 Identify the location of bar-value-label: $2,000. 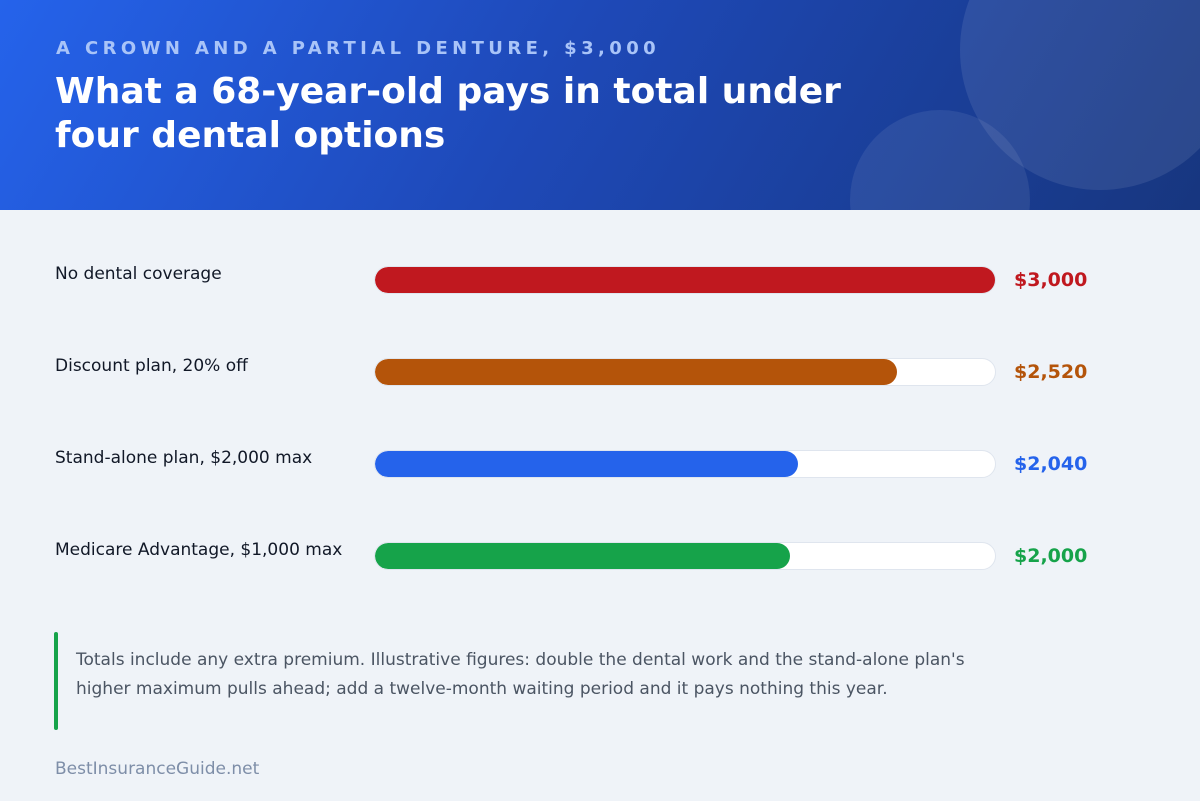
(1051, 556).